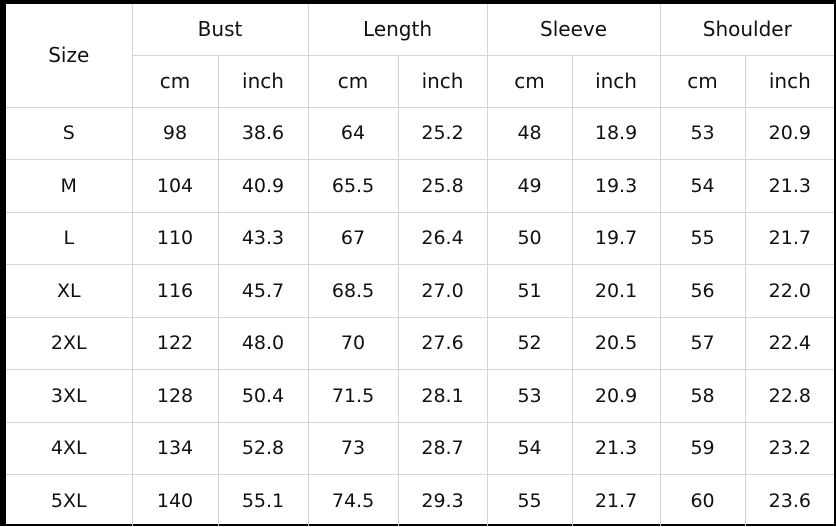 This screenshot has width=836, height=527. What do you see at coordinates (442, 186) in the screenshot?
I see `value-cell: 25.8` at bounding box center [442, 186].